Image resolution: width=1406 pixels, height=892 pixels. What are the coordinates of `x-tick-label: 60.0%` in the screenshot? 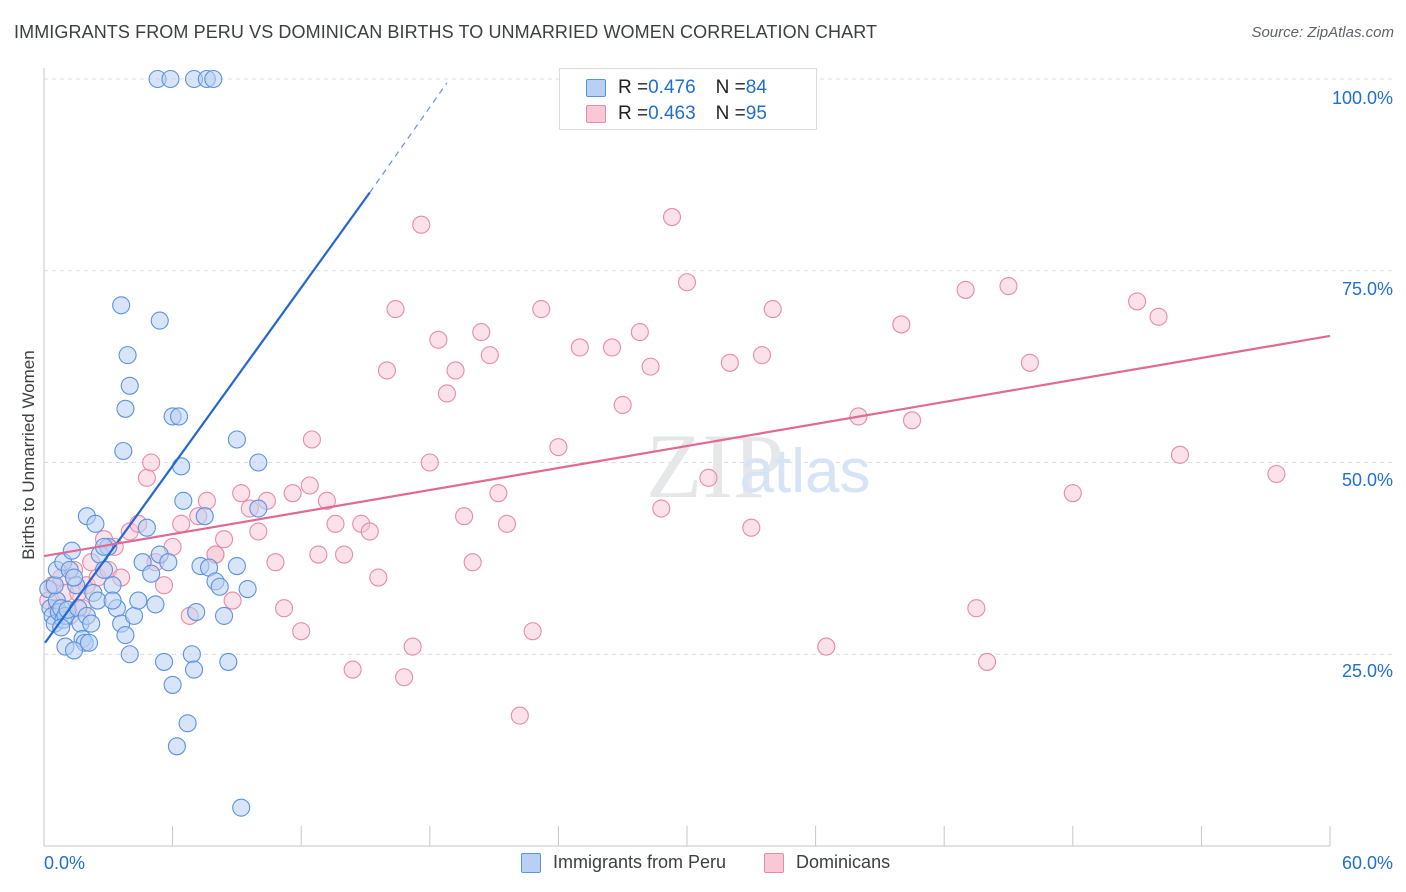 It's located at (1367, 863).